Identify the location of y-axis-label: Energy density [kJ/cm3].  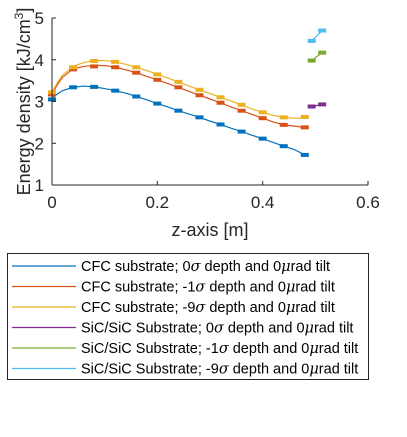
(23, 102).